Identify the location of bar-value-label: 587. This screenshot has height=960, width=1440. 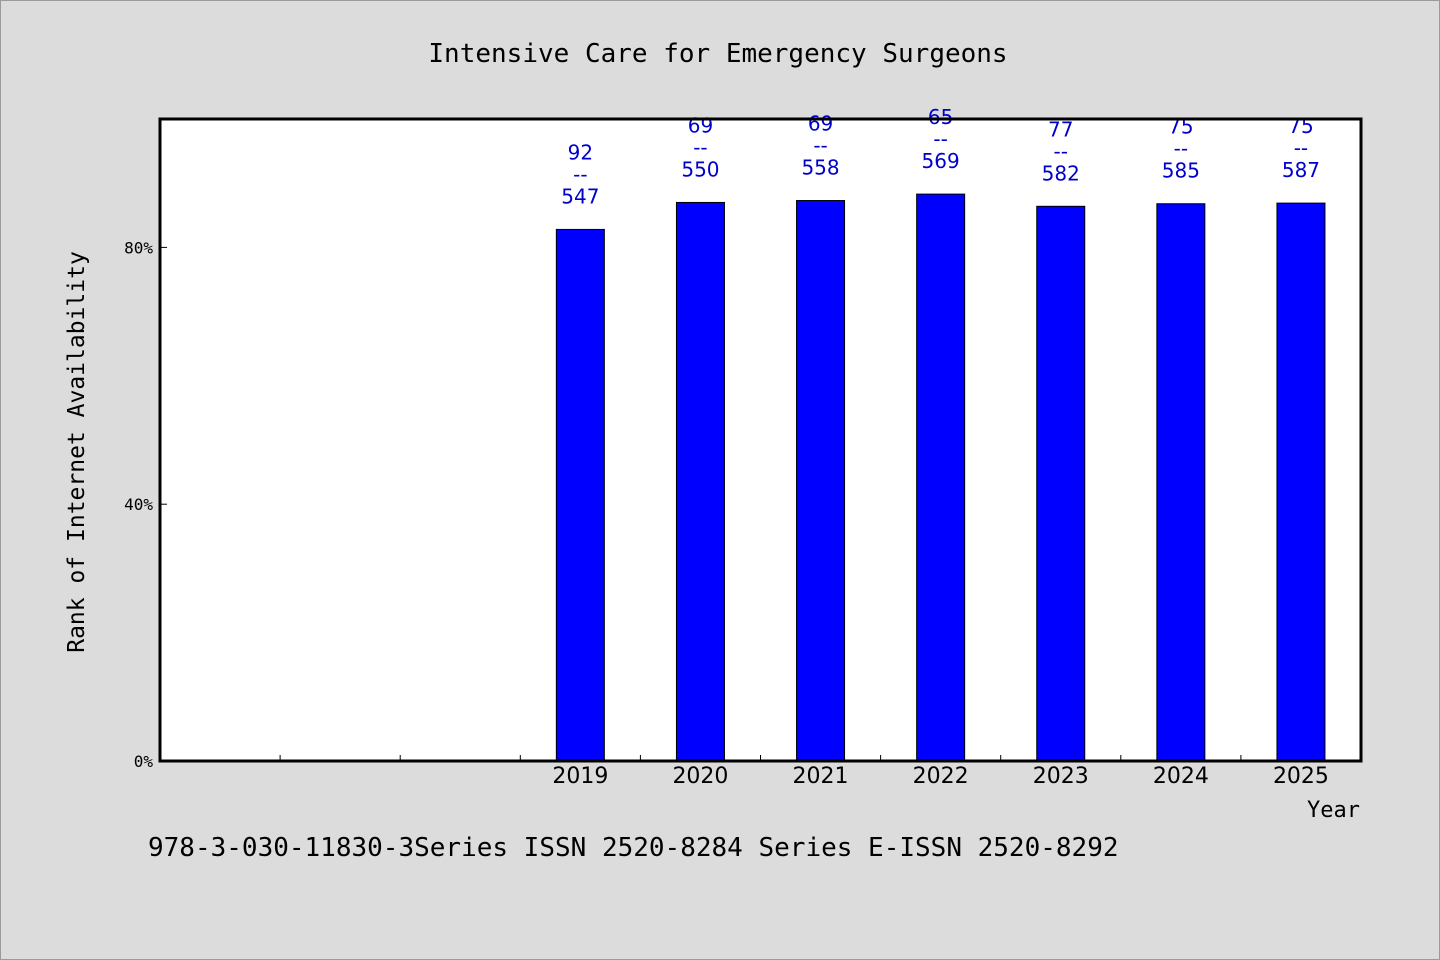
(1301, 170).